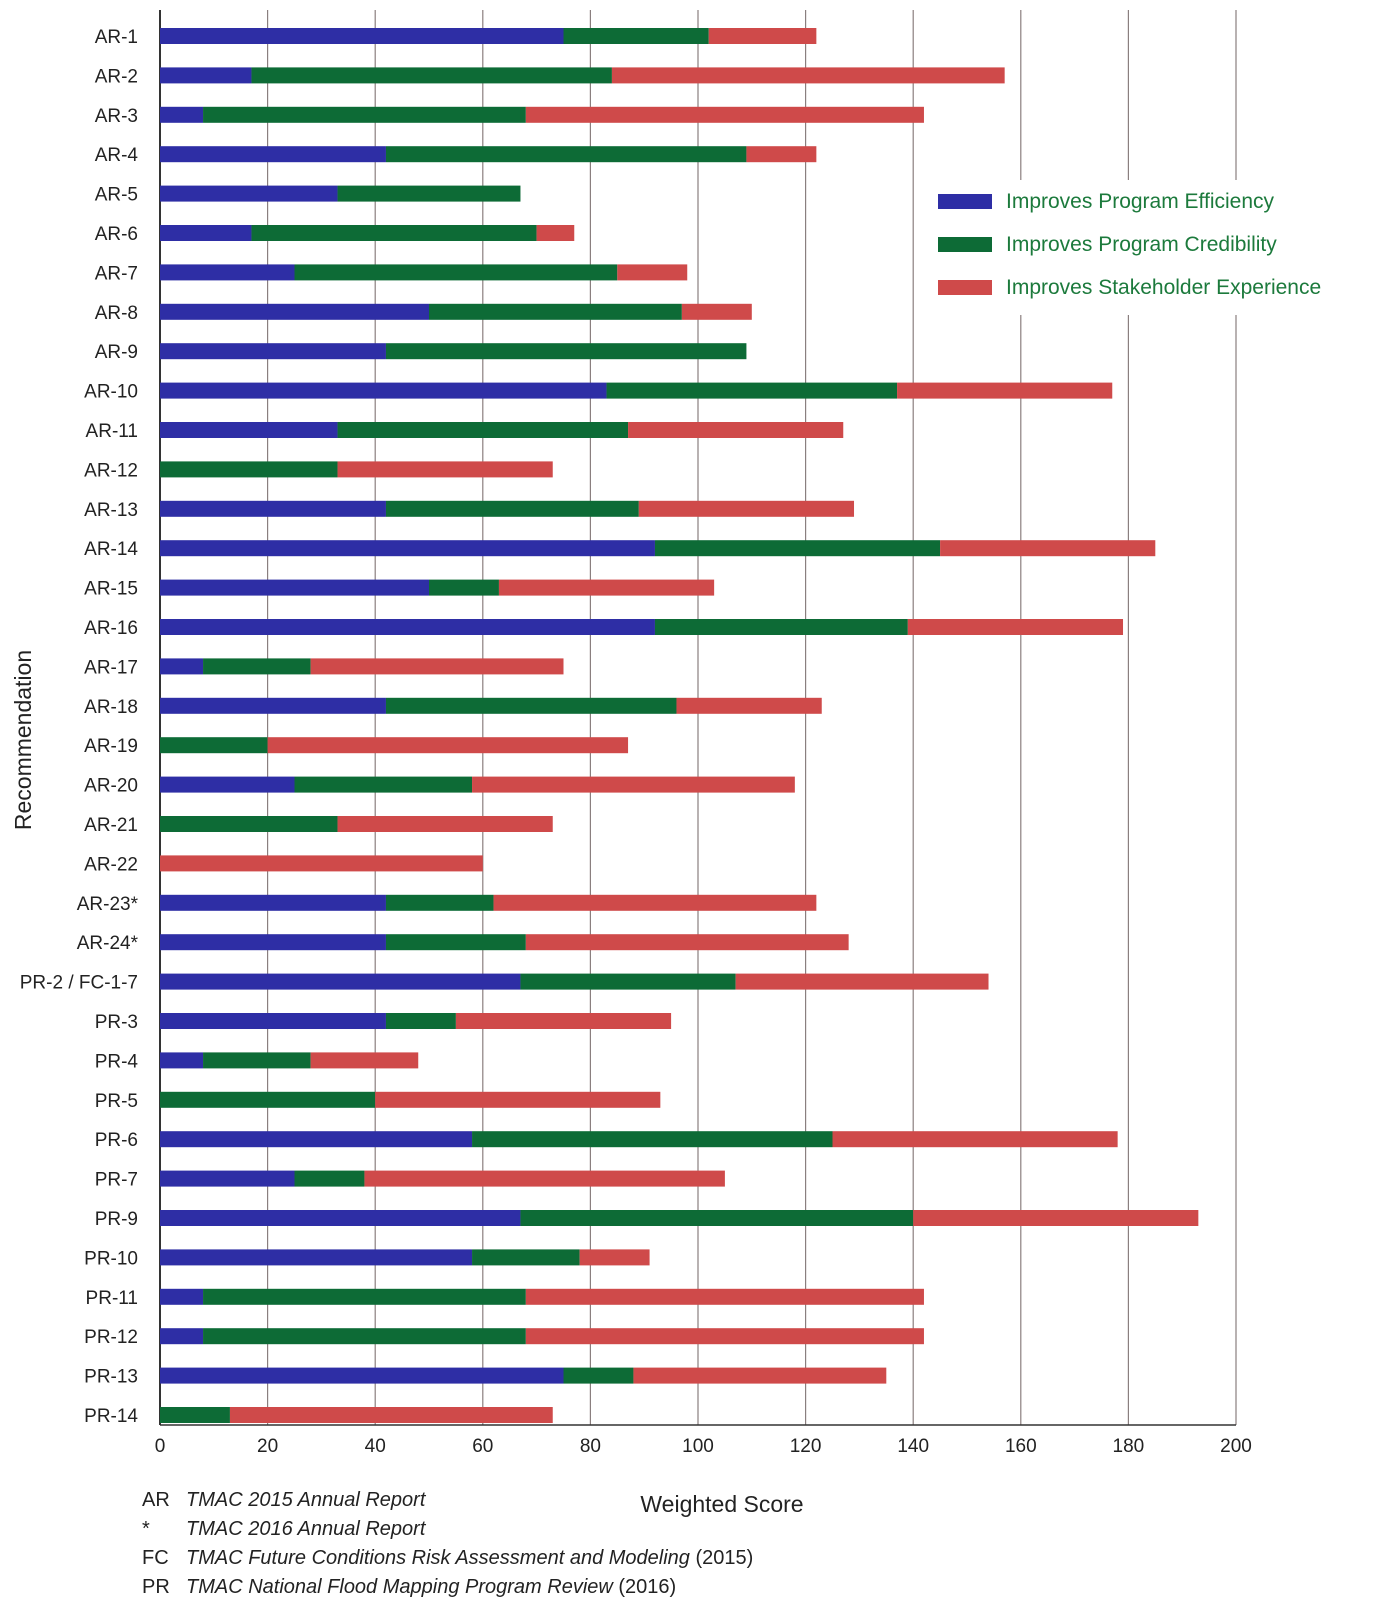 The image size is (1378, 1602). Describe the element at coordinates (116, 313) in the screenshot. I see `category-label: AR-8` at that location.